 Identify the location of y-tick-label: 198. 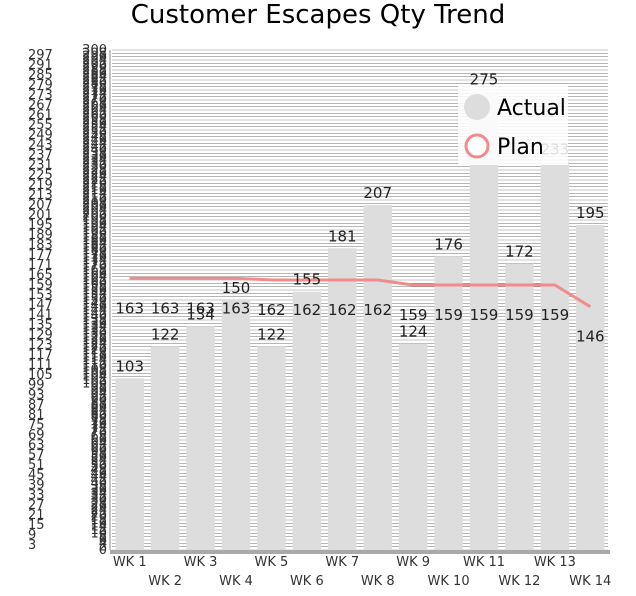
(94, 220).